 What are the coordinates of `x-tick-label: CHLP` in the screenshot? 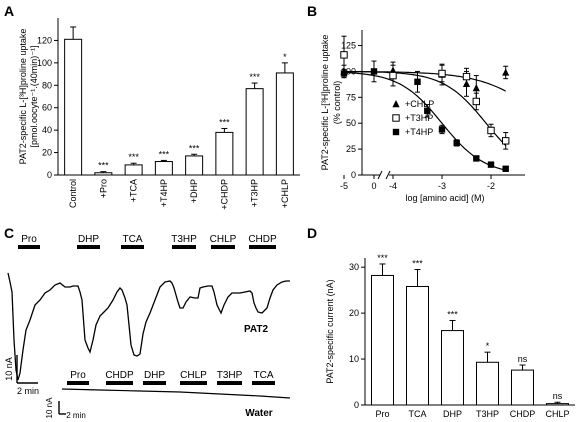 It's located at (557, 414).